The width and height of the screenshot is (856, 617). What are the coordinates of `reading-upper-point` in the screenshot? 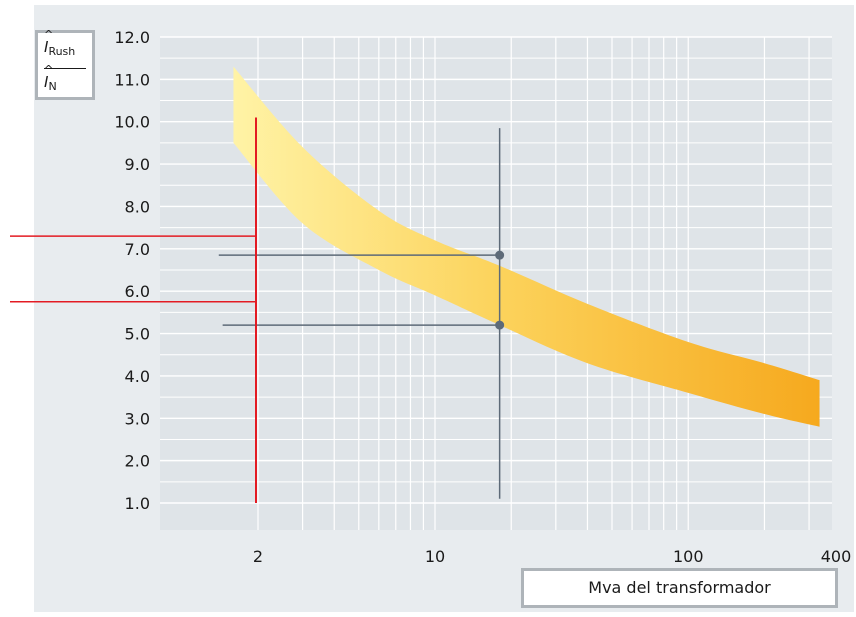 It's located at (500, 255).